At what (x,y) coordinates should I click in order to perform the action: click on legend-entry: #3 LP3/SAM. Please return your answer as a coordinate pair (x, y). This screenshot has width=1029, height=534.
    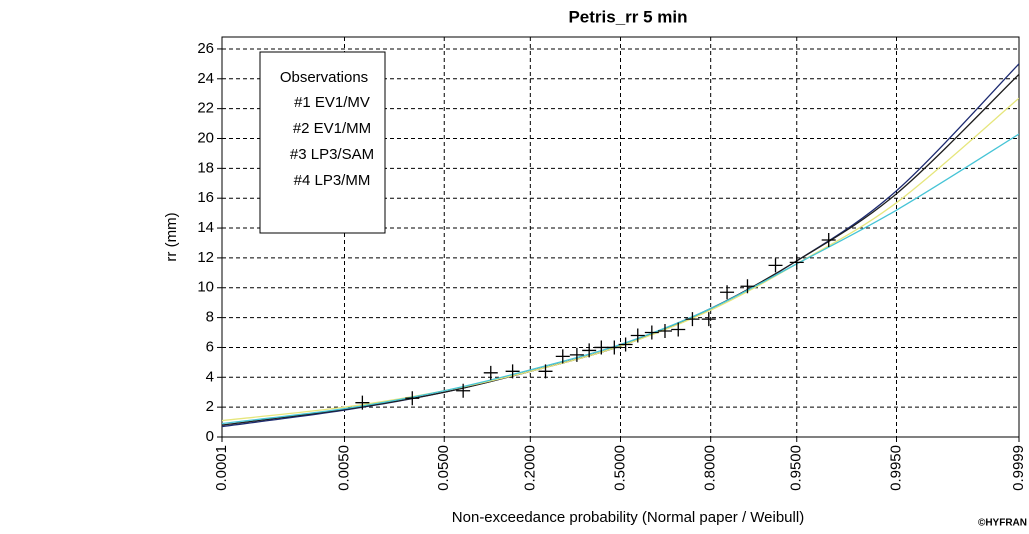
    Looking at the image, I should click on (332, 154).